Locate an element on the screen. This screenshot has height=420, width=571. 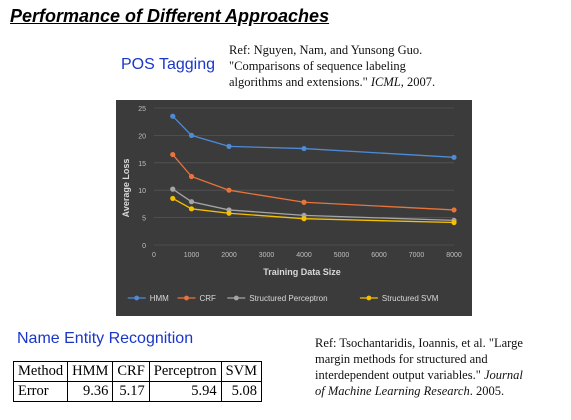
table-cell: 9.36 is located at coordinates (90, 391).